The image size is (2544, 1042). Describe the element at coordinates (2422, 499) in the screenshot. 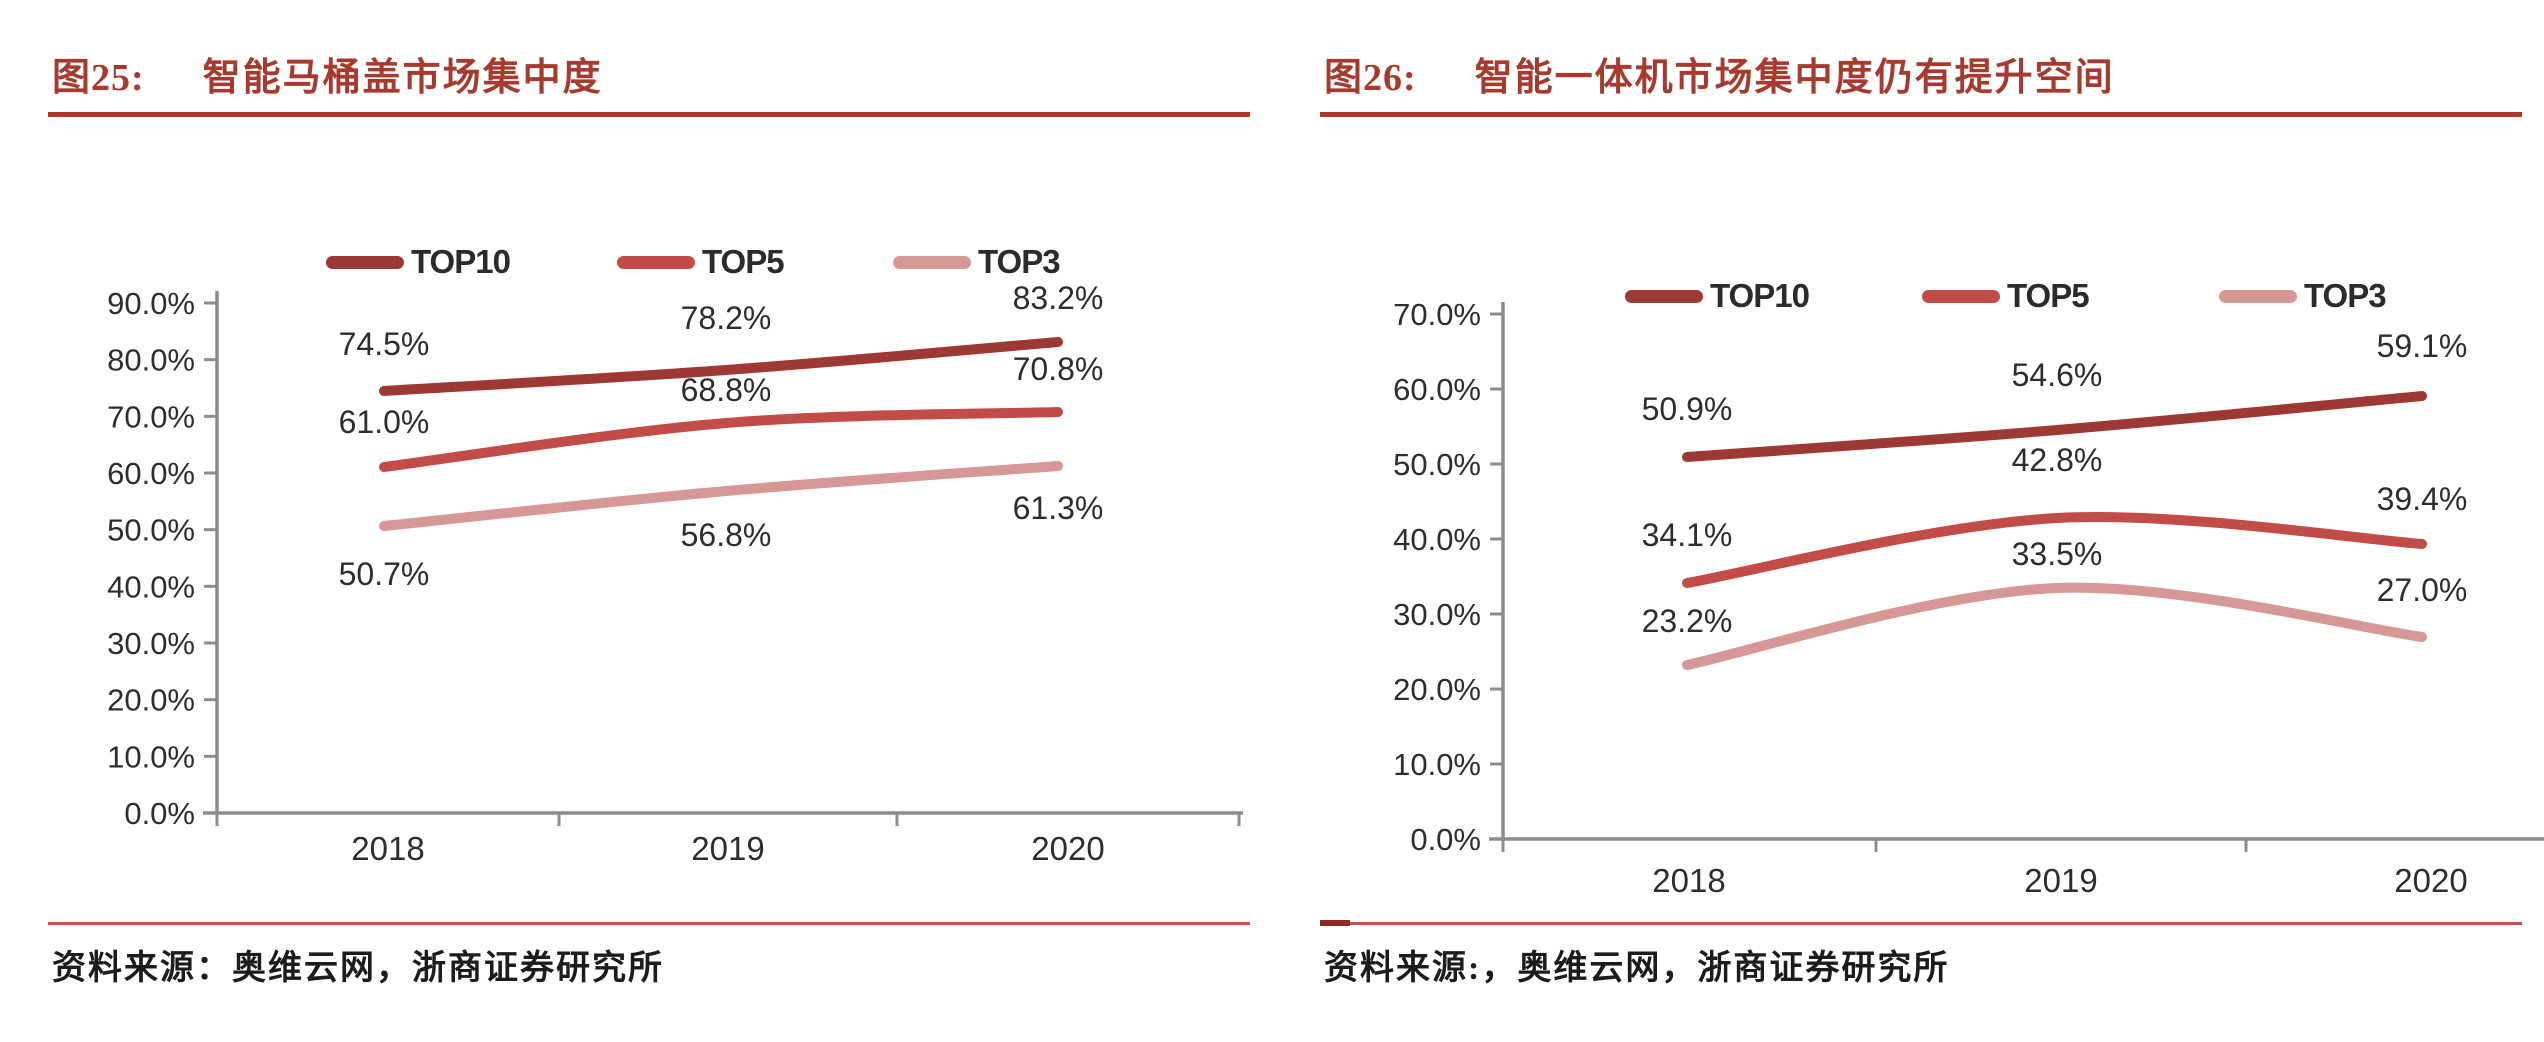

I see `data-label-top5-2020: 39.4%` at that location.